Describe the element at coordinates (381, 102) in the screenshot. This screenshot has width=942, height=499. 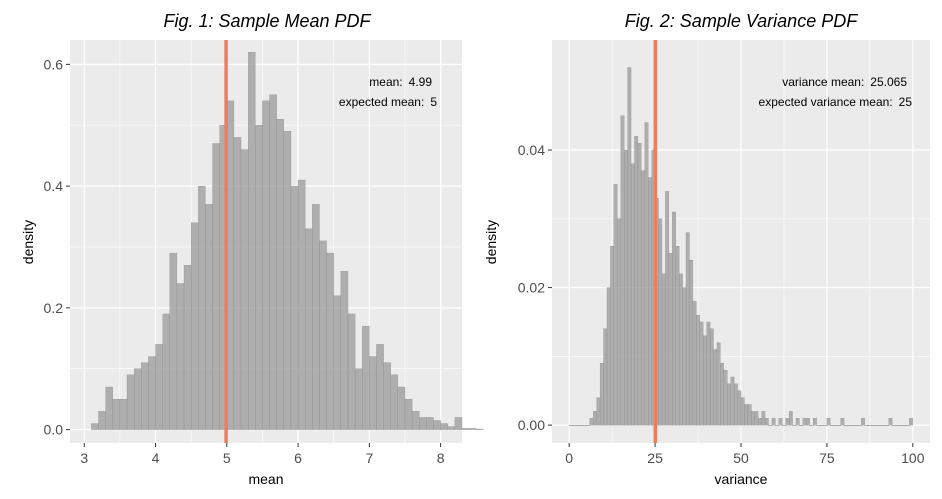
I see `annotation-label: expected mean:` at that location.